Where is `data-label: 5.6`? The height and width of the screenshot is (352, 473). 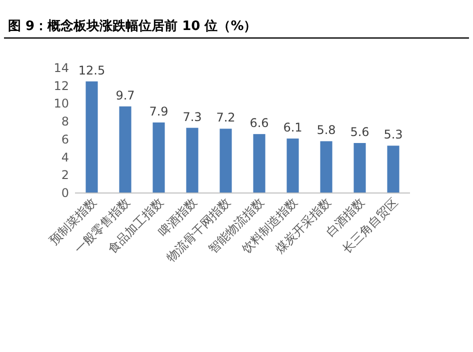 data-label: 5.6 is located at coordinates (360, 132).